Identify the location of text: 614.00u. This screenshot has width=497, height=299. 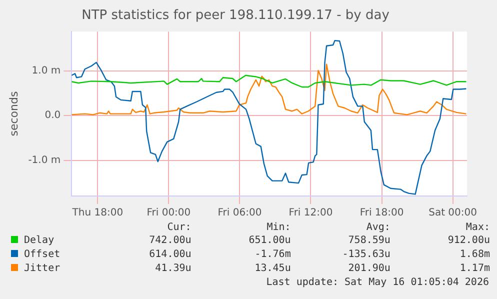
(170, 255).